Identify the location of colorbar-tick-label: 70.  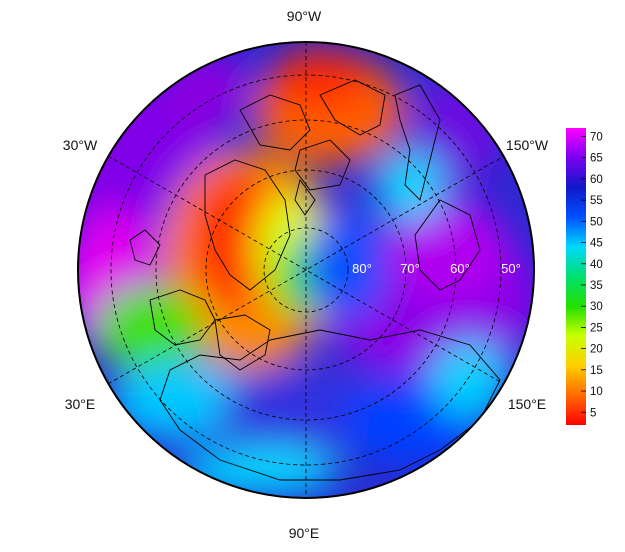
(596, 137).